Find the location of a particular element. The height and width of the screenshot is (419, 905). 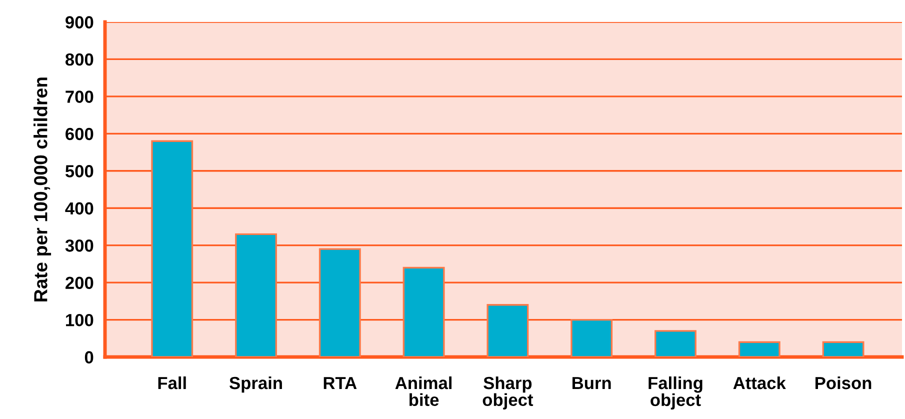

x-tick-label: Falling object is located at coordinates (675, 393).